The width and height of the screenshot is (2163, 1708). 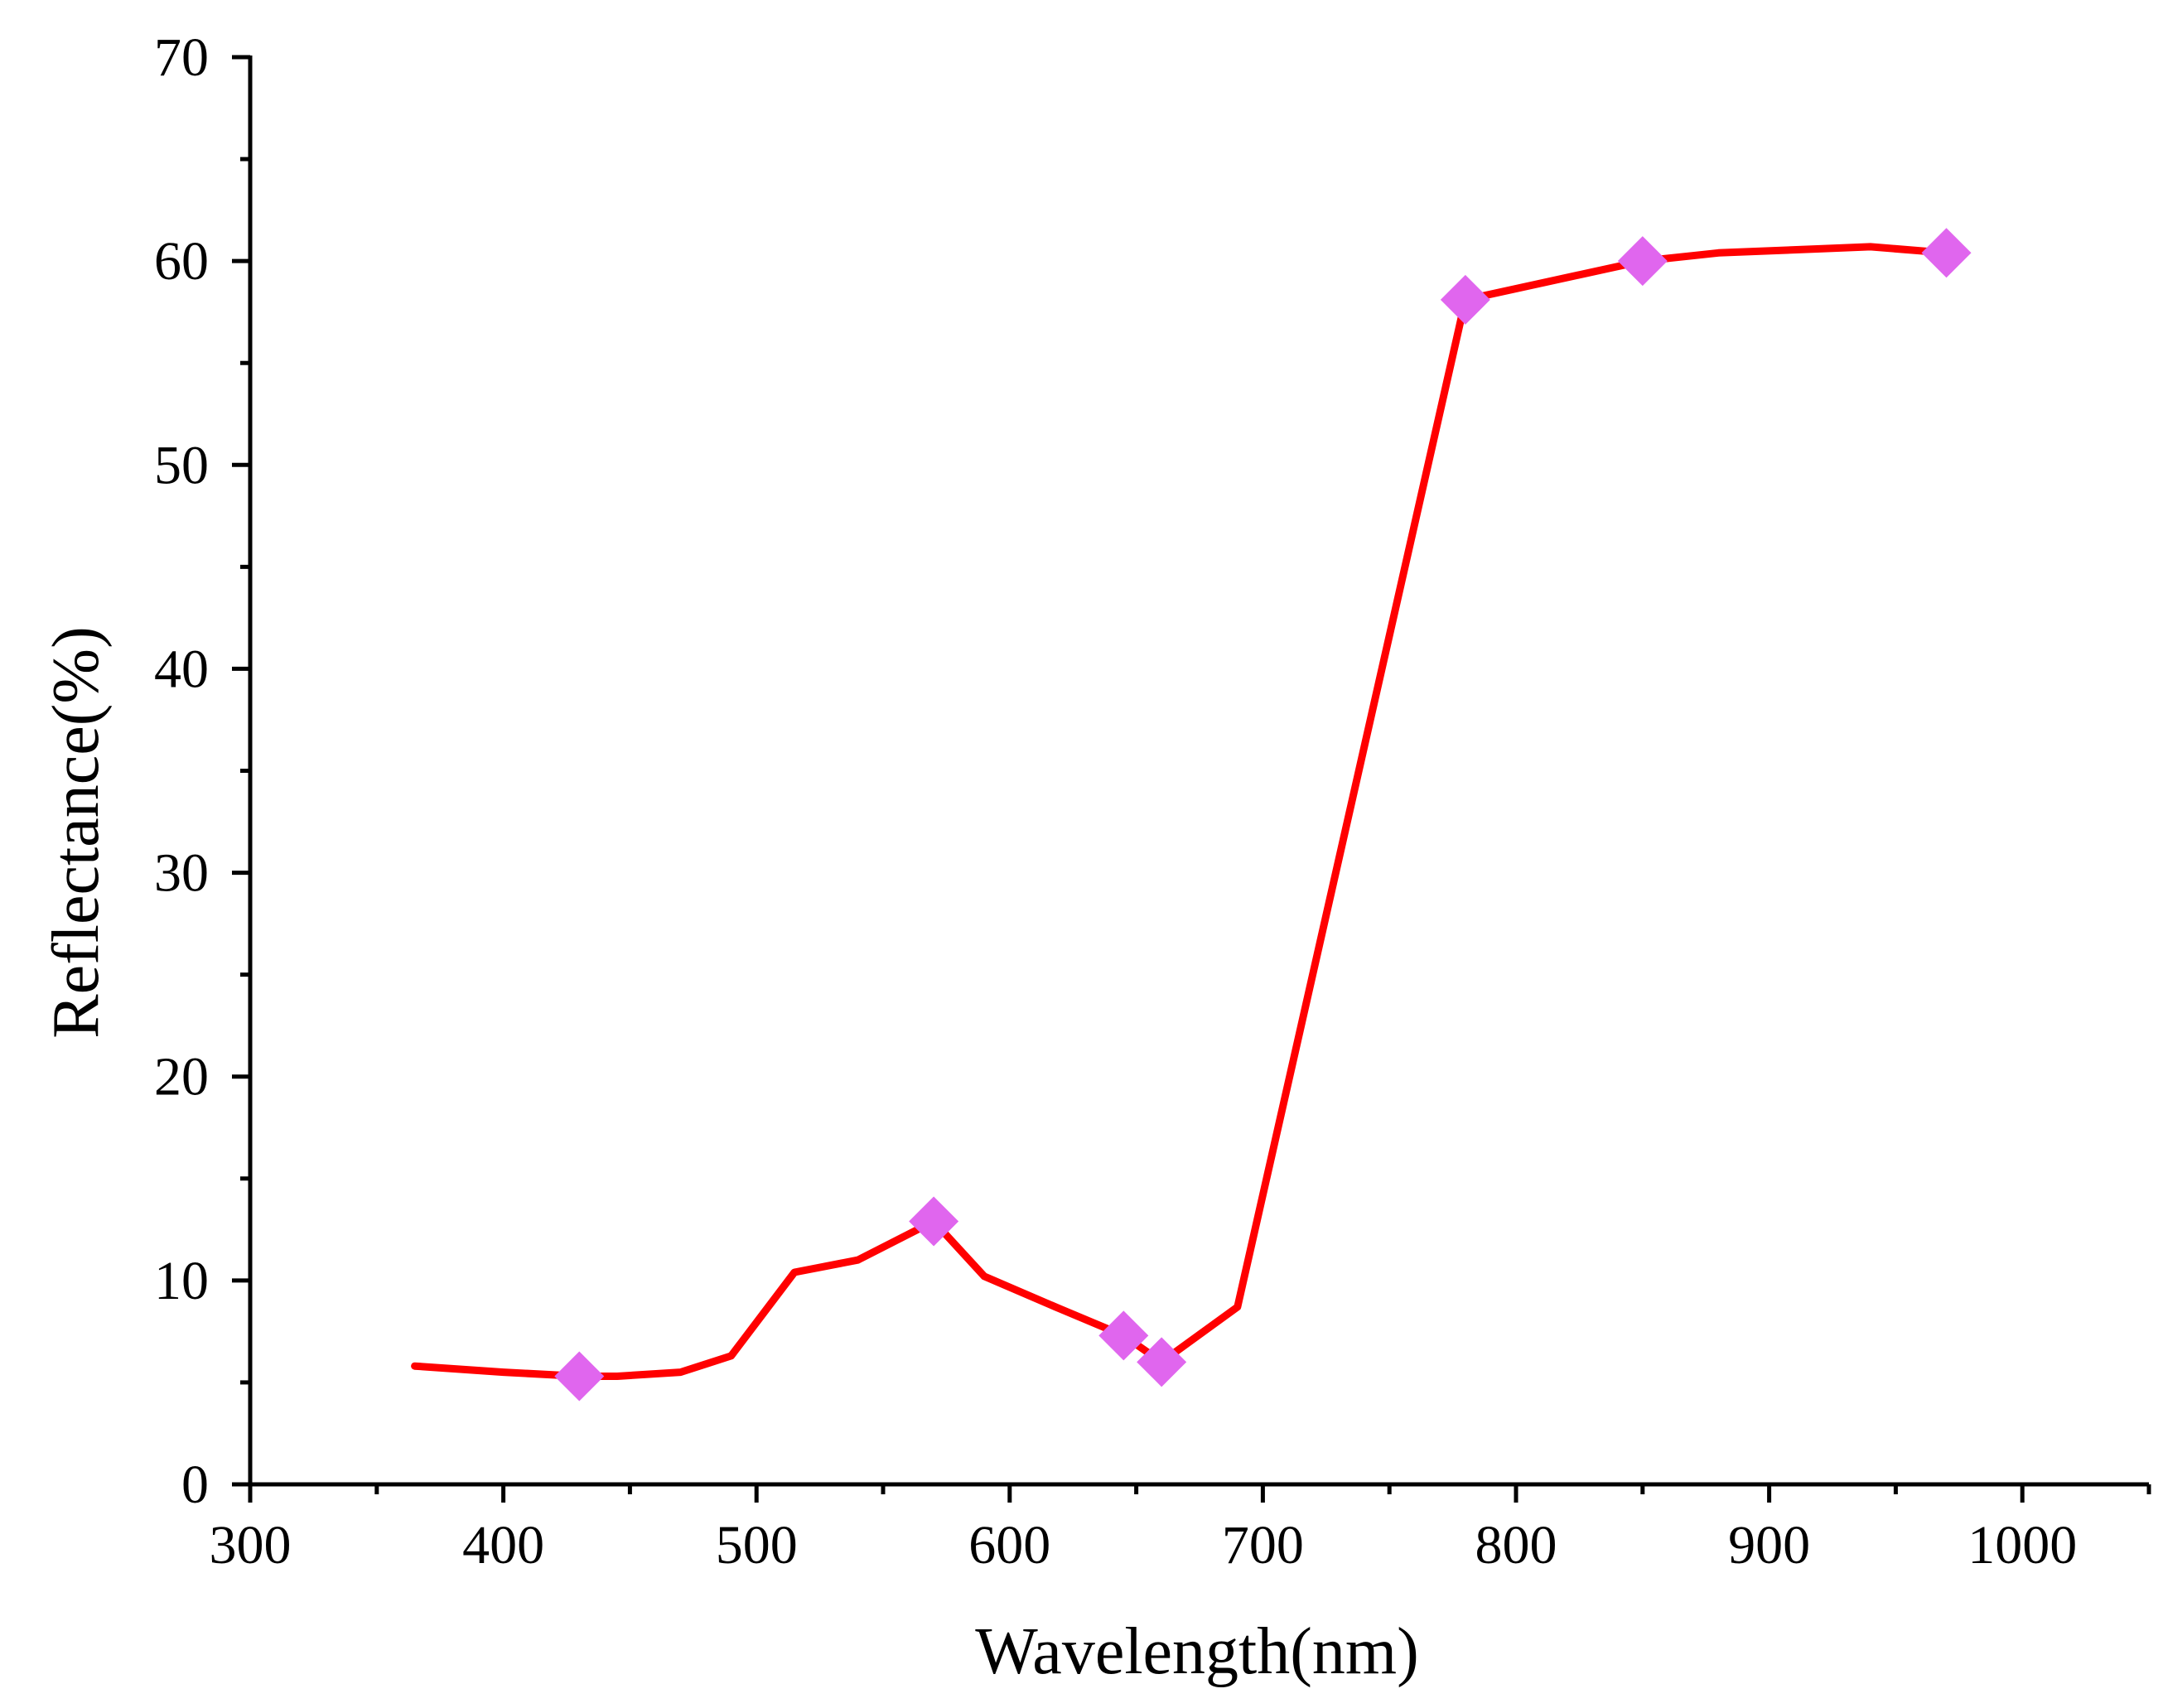 I want to click on y-tick-label: 20, so click(x=181, y=1077).